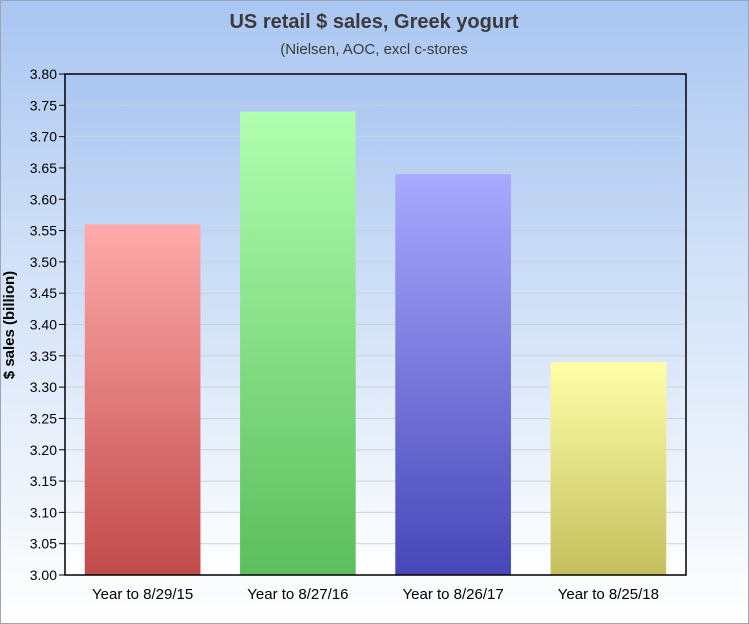  Describe the element at coordinates (373, 22) in the screenshot. I see `chart-title: US retail $ sales, Greek yogurt` at that location.